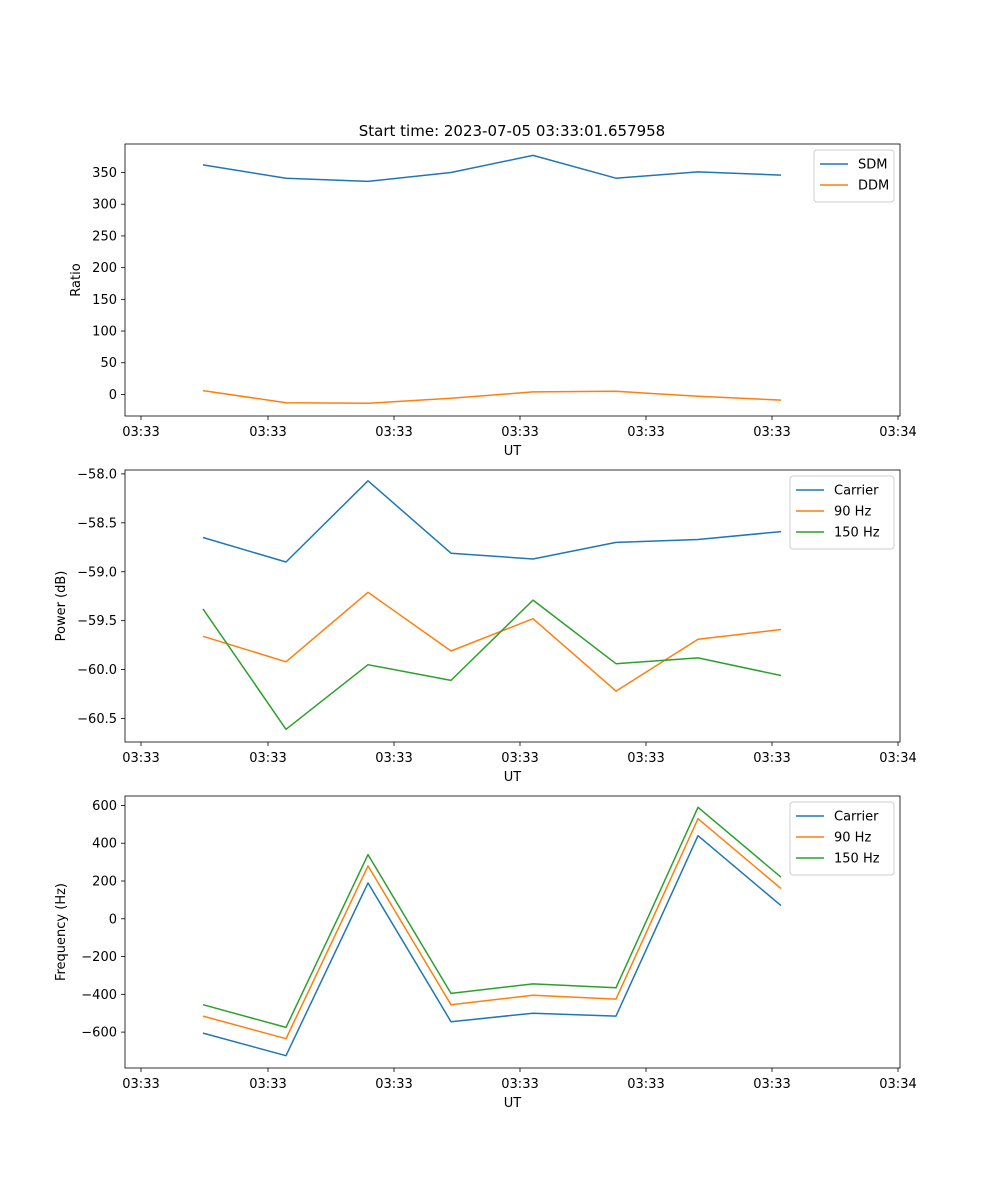 The image size is (1000, 1200). I want to click on y-tick-label: −58.0, so click(97, 474).